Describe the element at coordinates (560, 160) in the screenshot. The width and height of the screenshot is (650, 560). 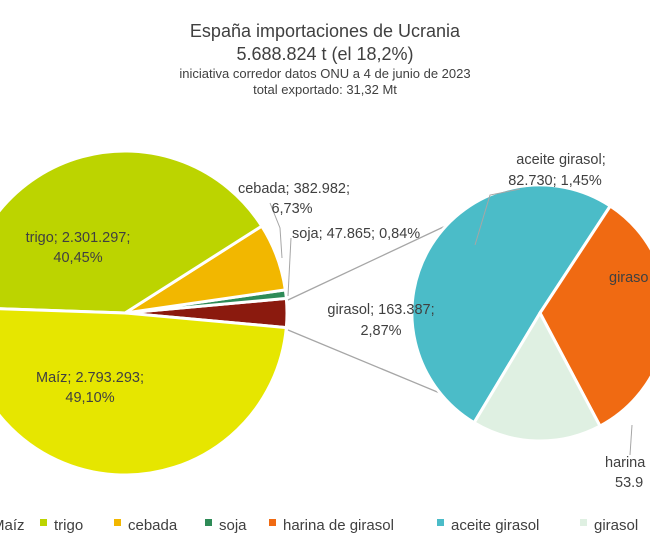
I see `data-label-aceite-girasol: aceite girasol;` at that location.